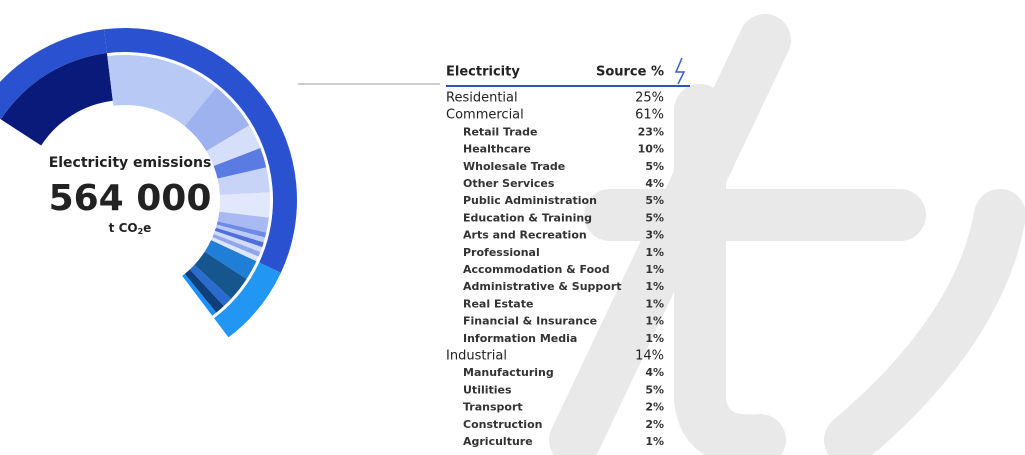 This screenshot has width=1025, height=455. I want to click on center-unit: t CO2e, so click(130, 228).